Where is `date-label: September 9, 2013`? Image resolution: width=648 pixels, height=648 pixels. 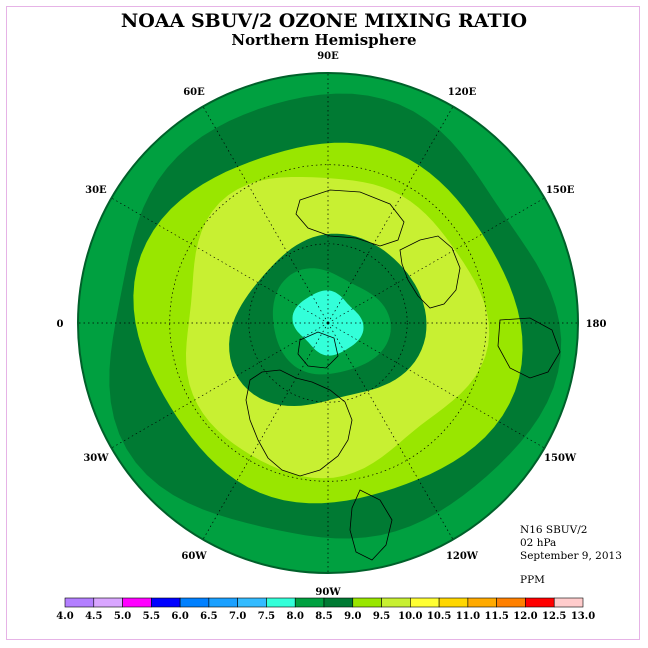 date-label: September 9, 2013 is located at coordinates (571, 556).